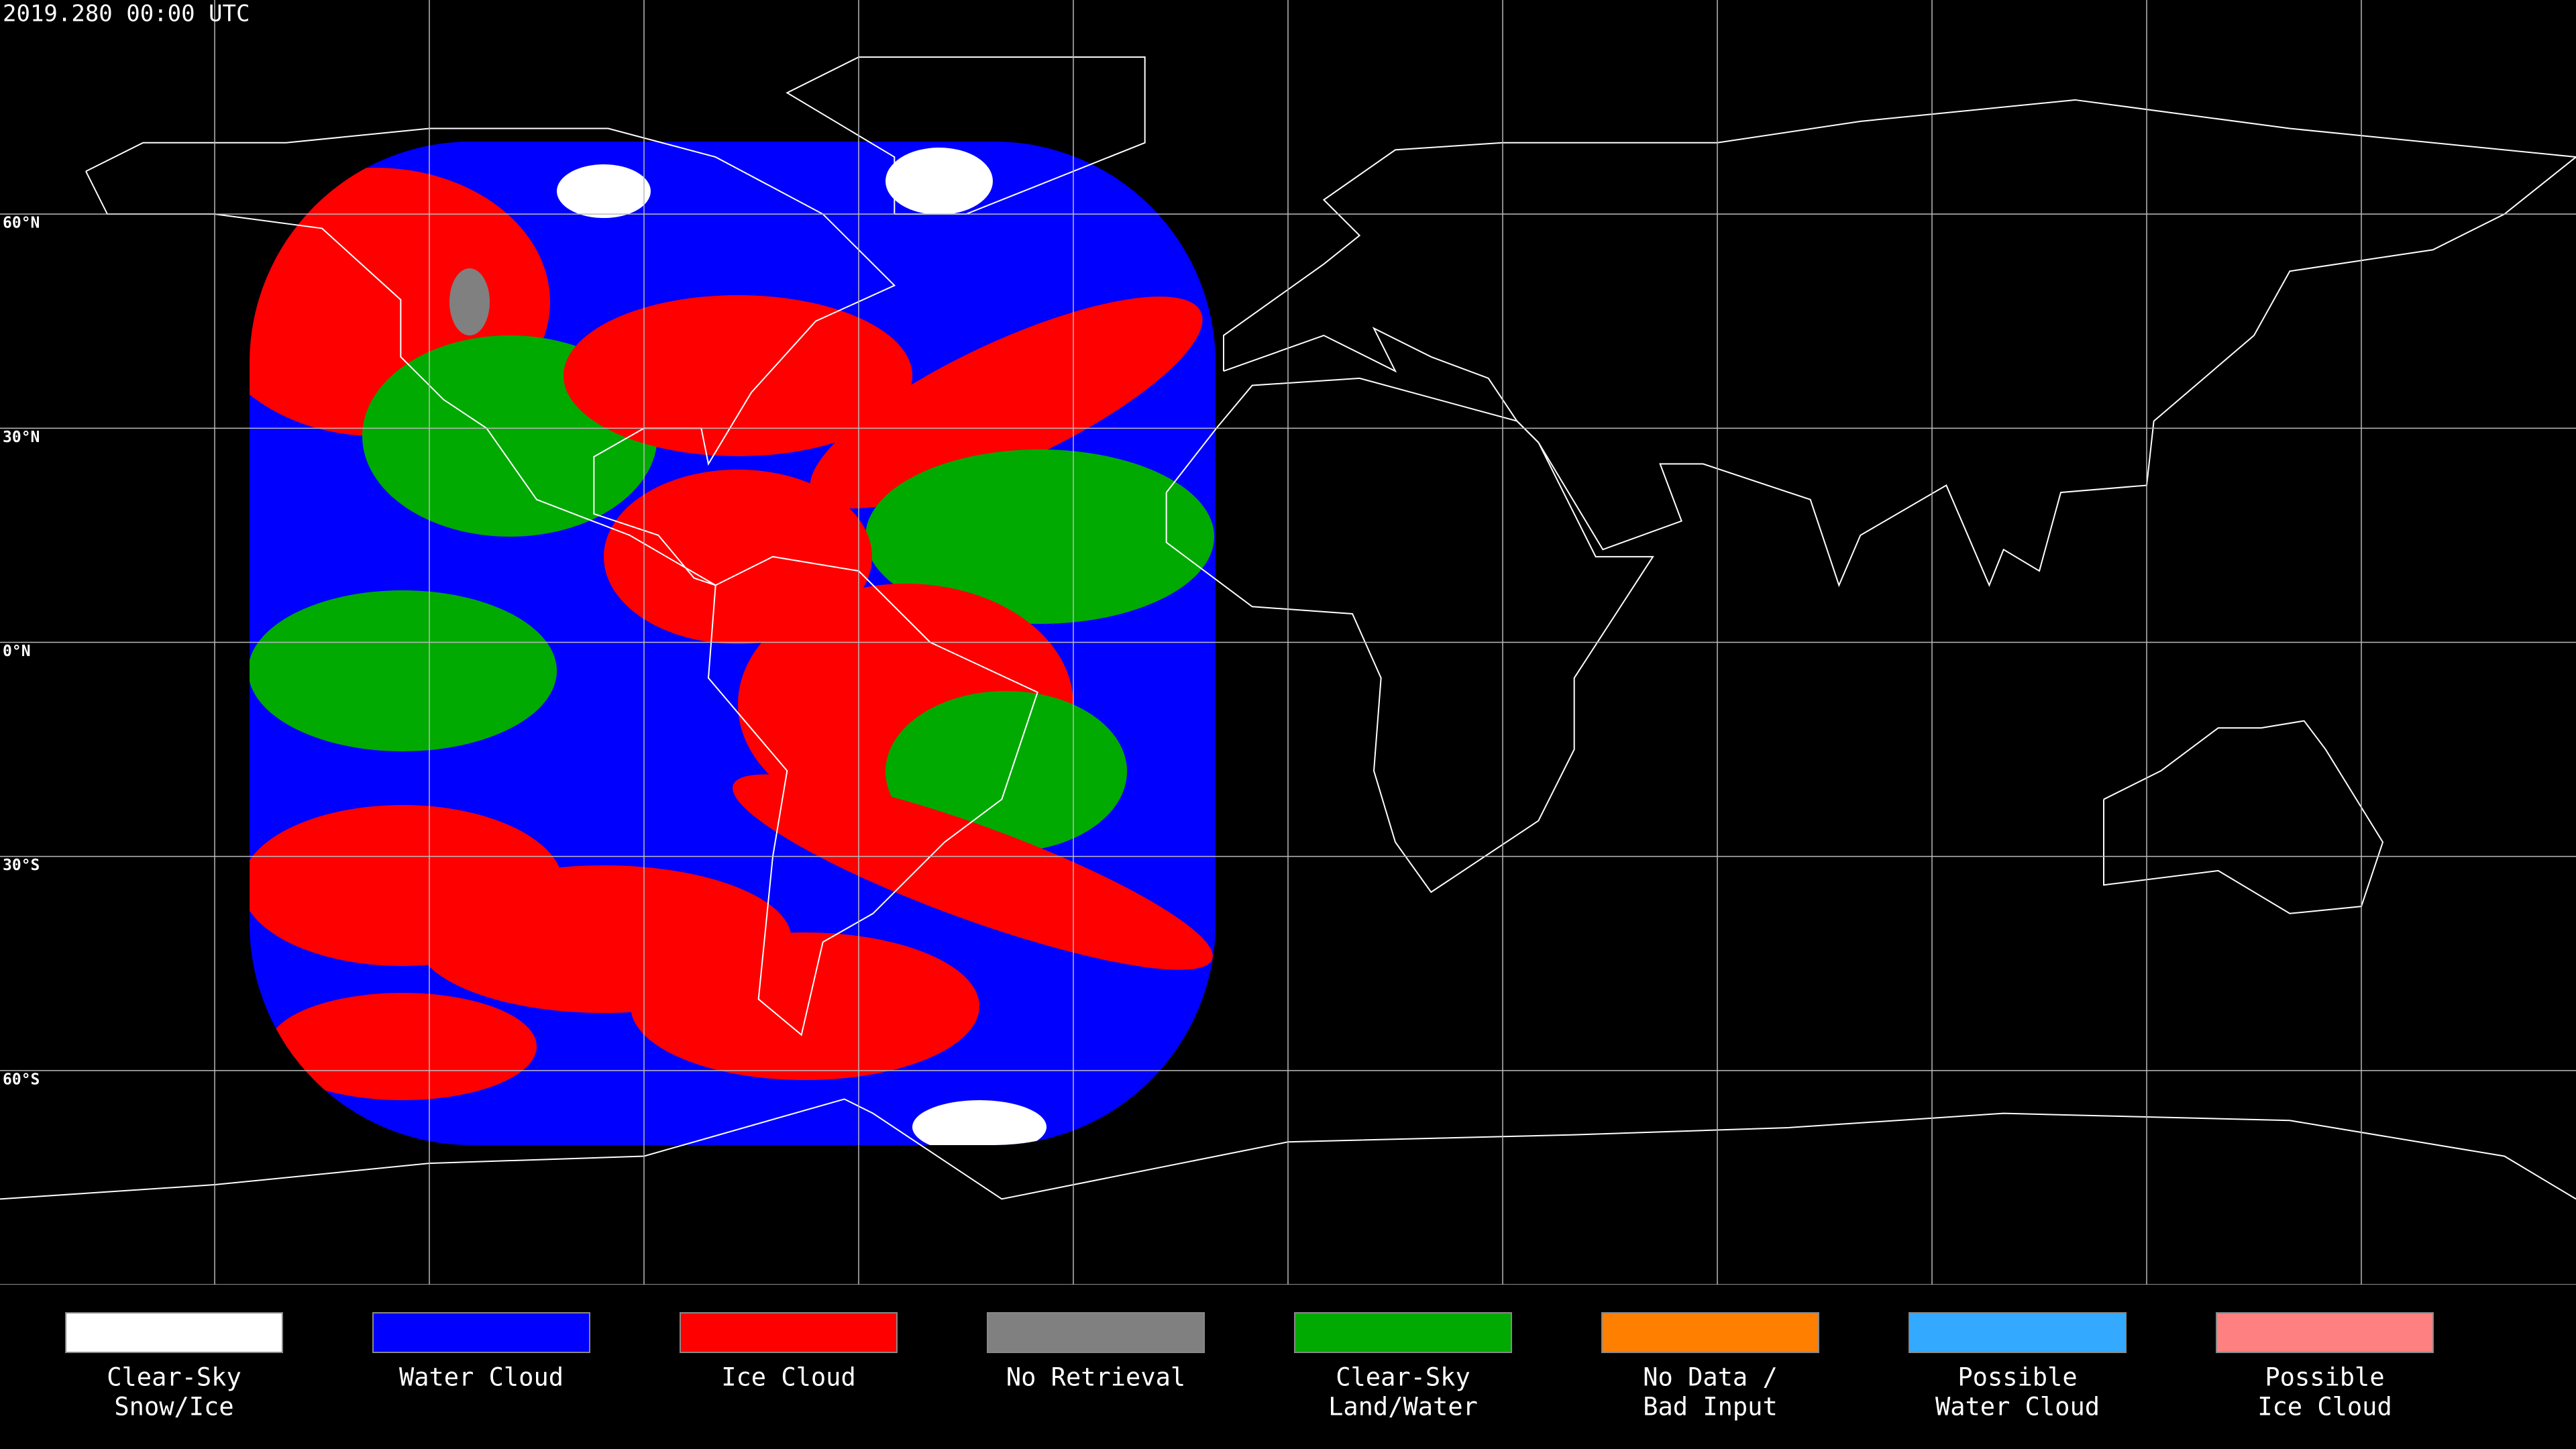  Describe the element at coordinates (1710, 1407) in the screenshot. I see `legend-label: Bad Input` at that location.